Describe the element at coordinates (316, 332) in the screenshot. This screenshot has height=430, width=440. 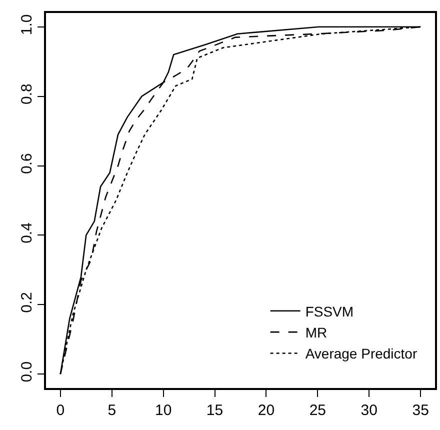
I see `legend-label: MR` at that location.